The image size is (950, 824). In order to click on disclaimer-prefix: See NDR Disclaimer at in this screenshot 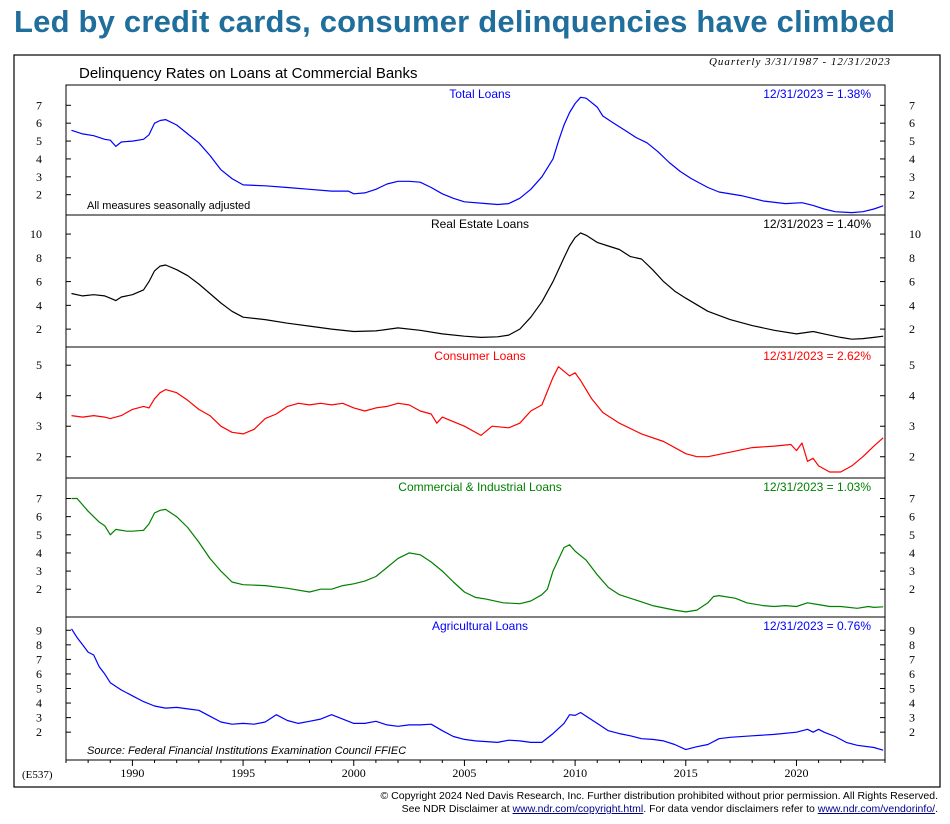, I will do `click(457, 809)`.